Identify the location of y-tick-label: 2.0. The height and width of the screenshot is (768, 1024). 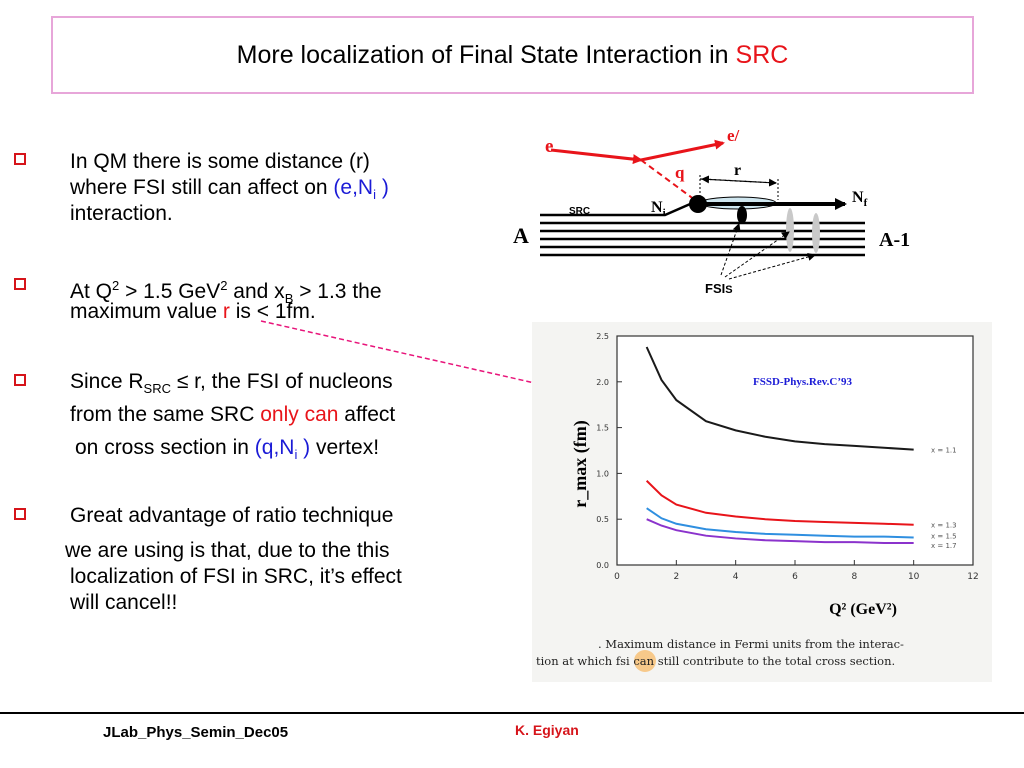
(602, 382).